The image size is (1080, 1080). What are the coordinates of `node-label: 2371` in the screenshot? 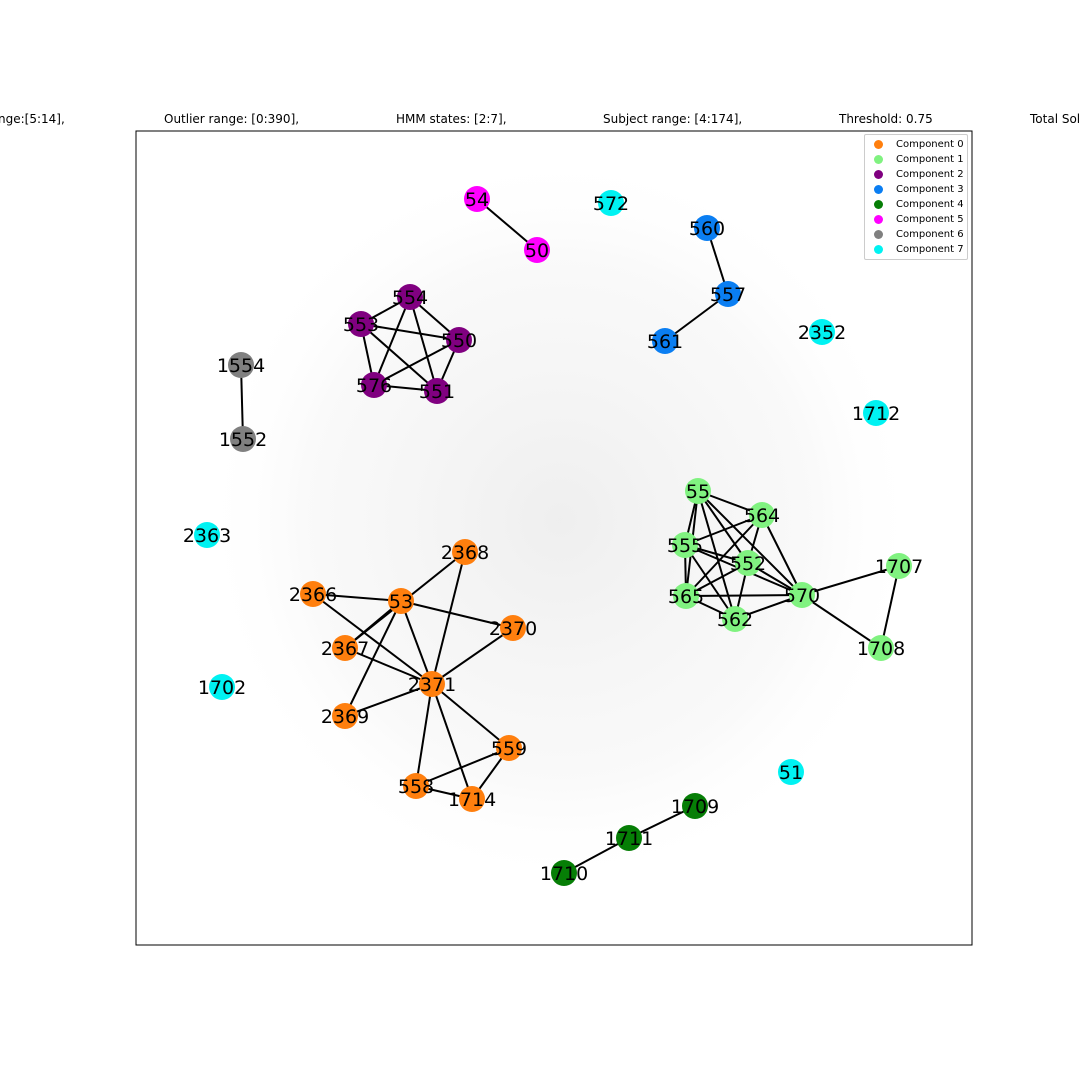 It's located at (432, 685).